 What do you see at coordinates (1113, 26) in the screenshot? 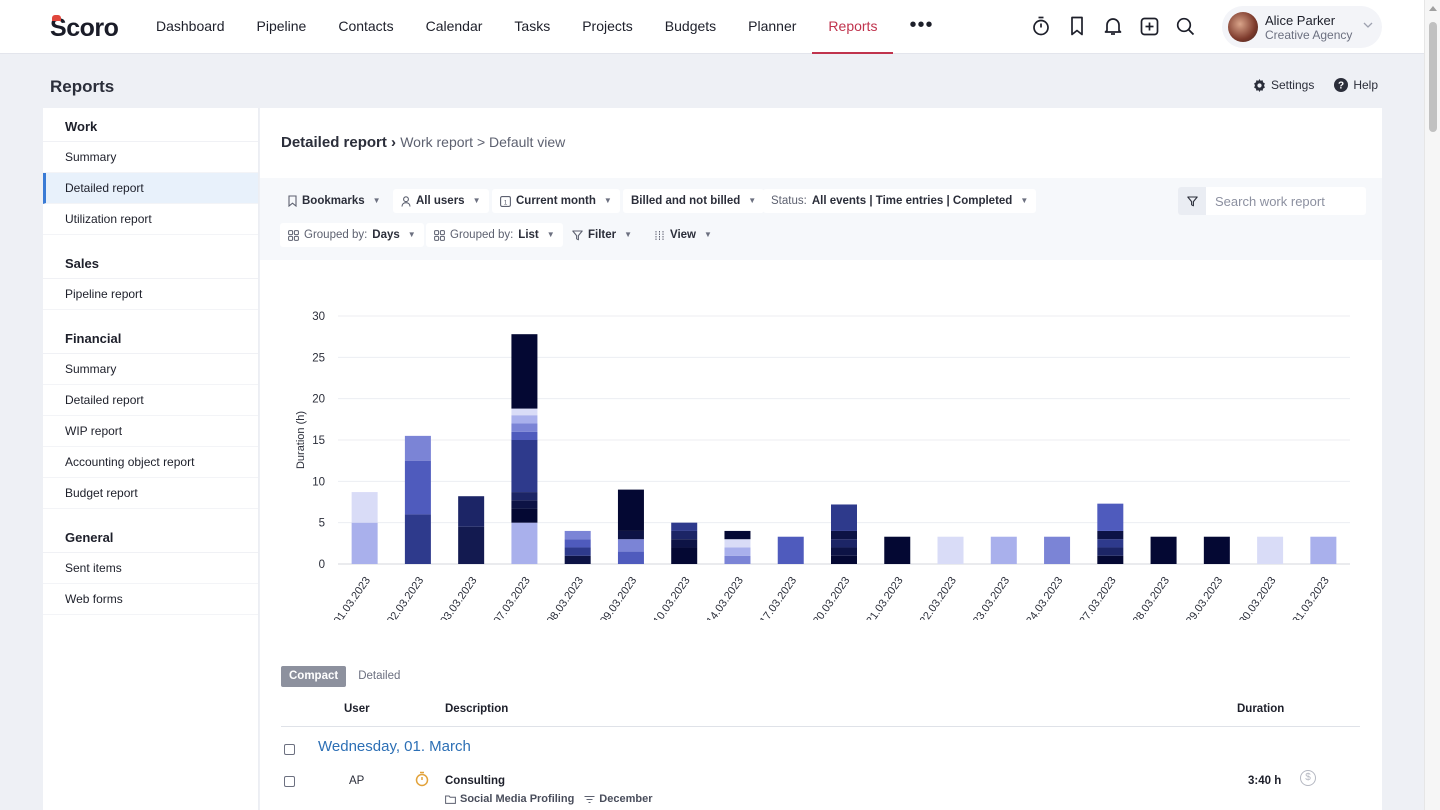
I see `bell-icon` at bounding box center [1113, 26].